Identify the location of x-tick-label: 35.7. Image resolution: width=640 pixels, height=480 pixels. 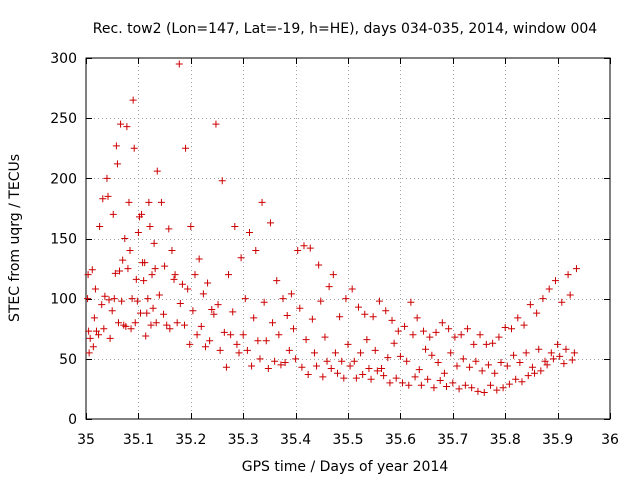
(452, 440).